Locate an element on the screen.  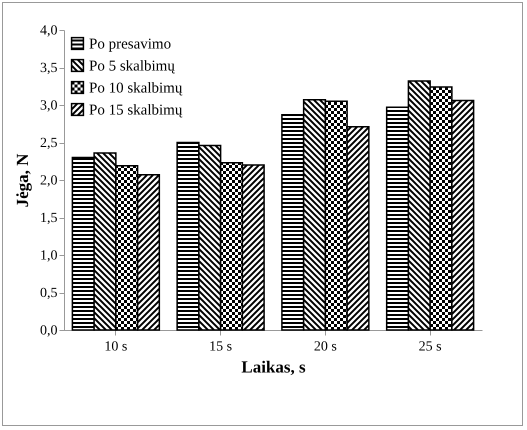
x-axis-title: Laikas, s is located at coordinates (273, 367).